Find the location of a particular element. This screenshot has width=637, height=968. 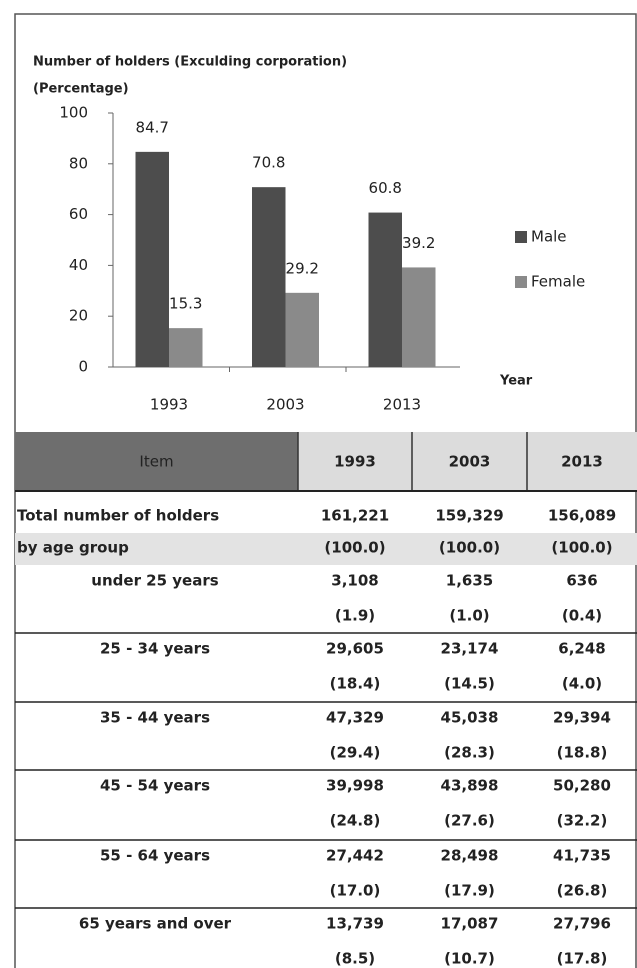

count: 27,796 is located at coordinates (582, 924).